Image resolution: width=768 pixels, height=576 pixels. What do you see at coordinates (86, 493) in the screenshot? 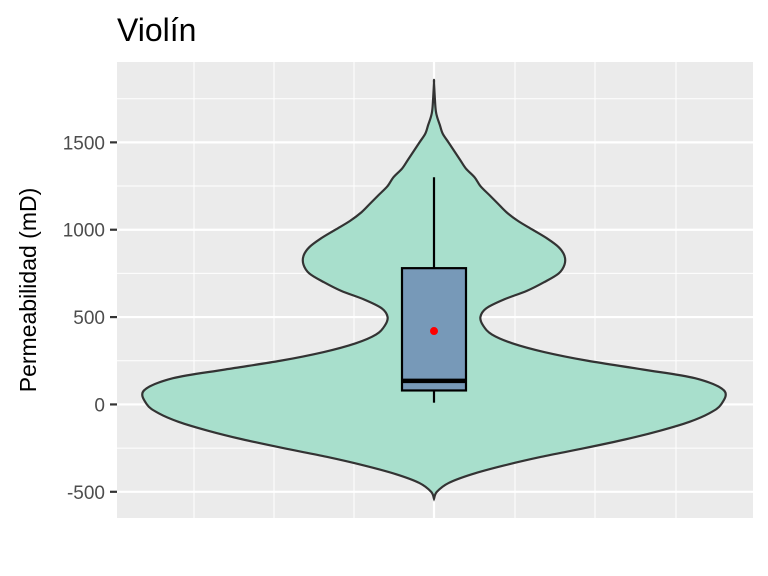
I see `y-tick-label: -500` at bounding box center [86, 493].